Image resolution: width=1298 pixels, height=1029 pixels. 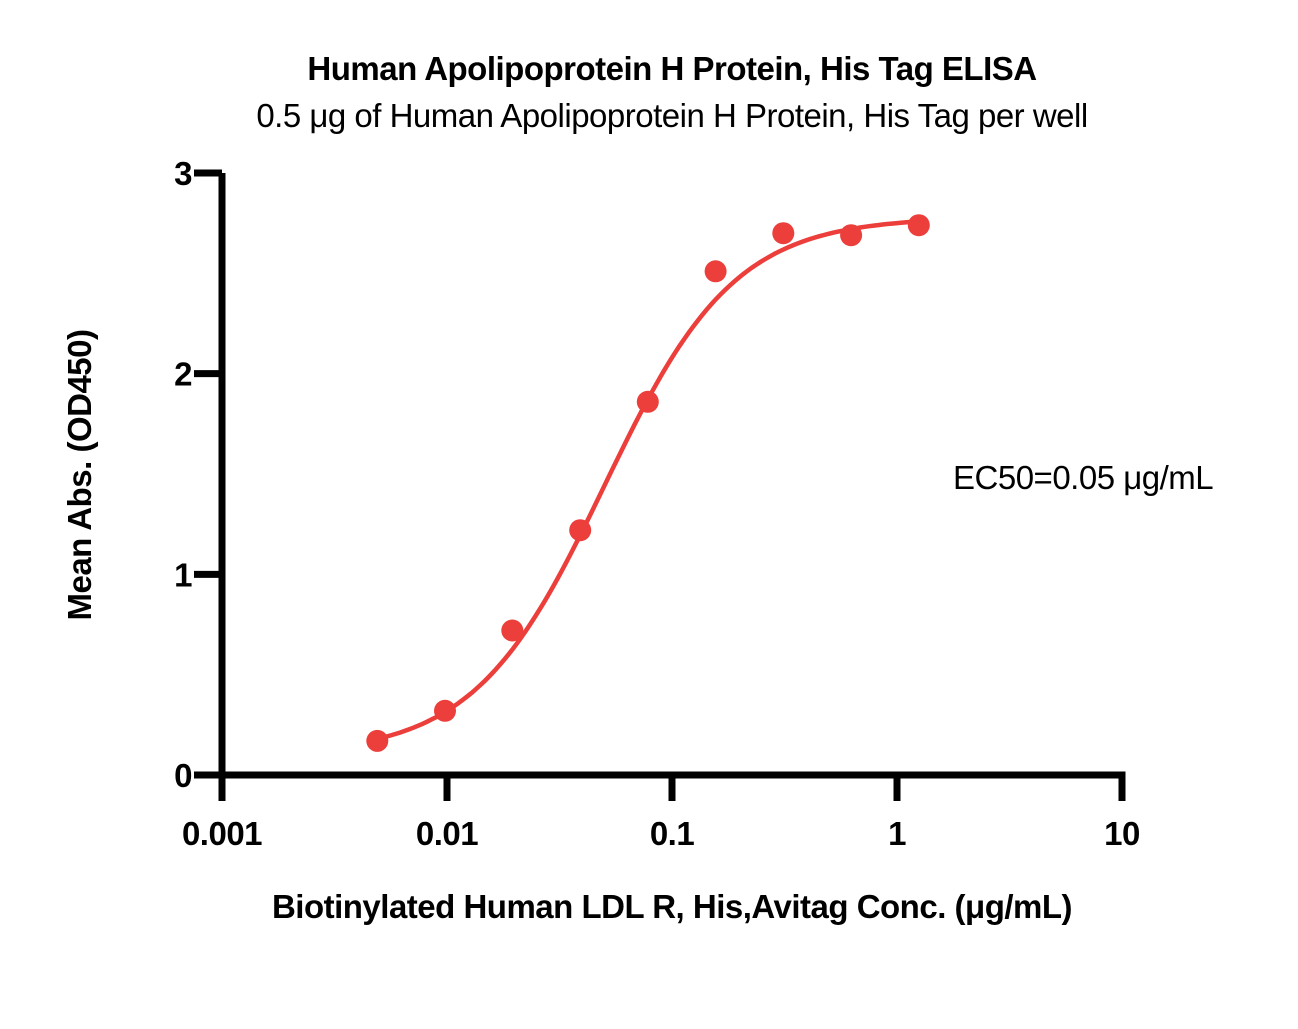 I want to click on y-tick-label: 2, so click(x=183, y=374).